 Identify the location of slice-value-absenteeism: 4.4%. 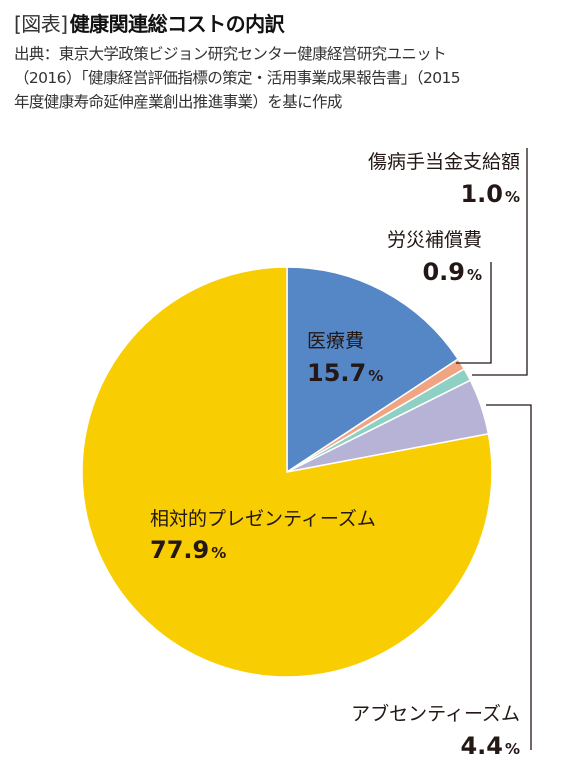
(490, 746).